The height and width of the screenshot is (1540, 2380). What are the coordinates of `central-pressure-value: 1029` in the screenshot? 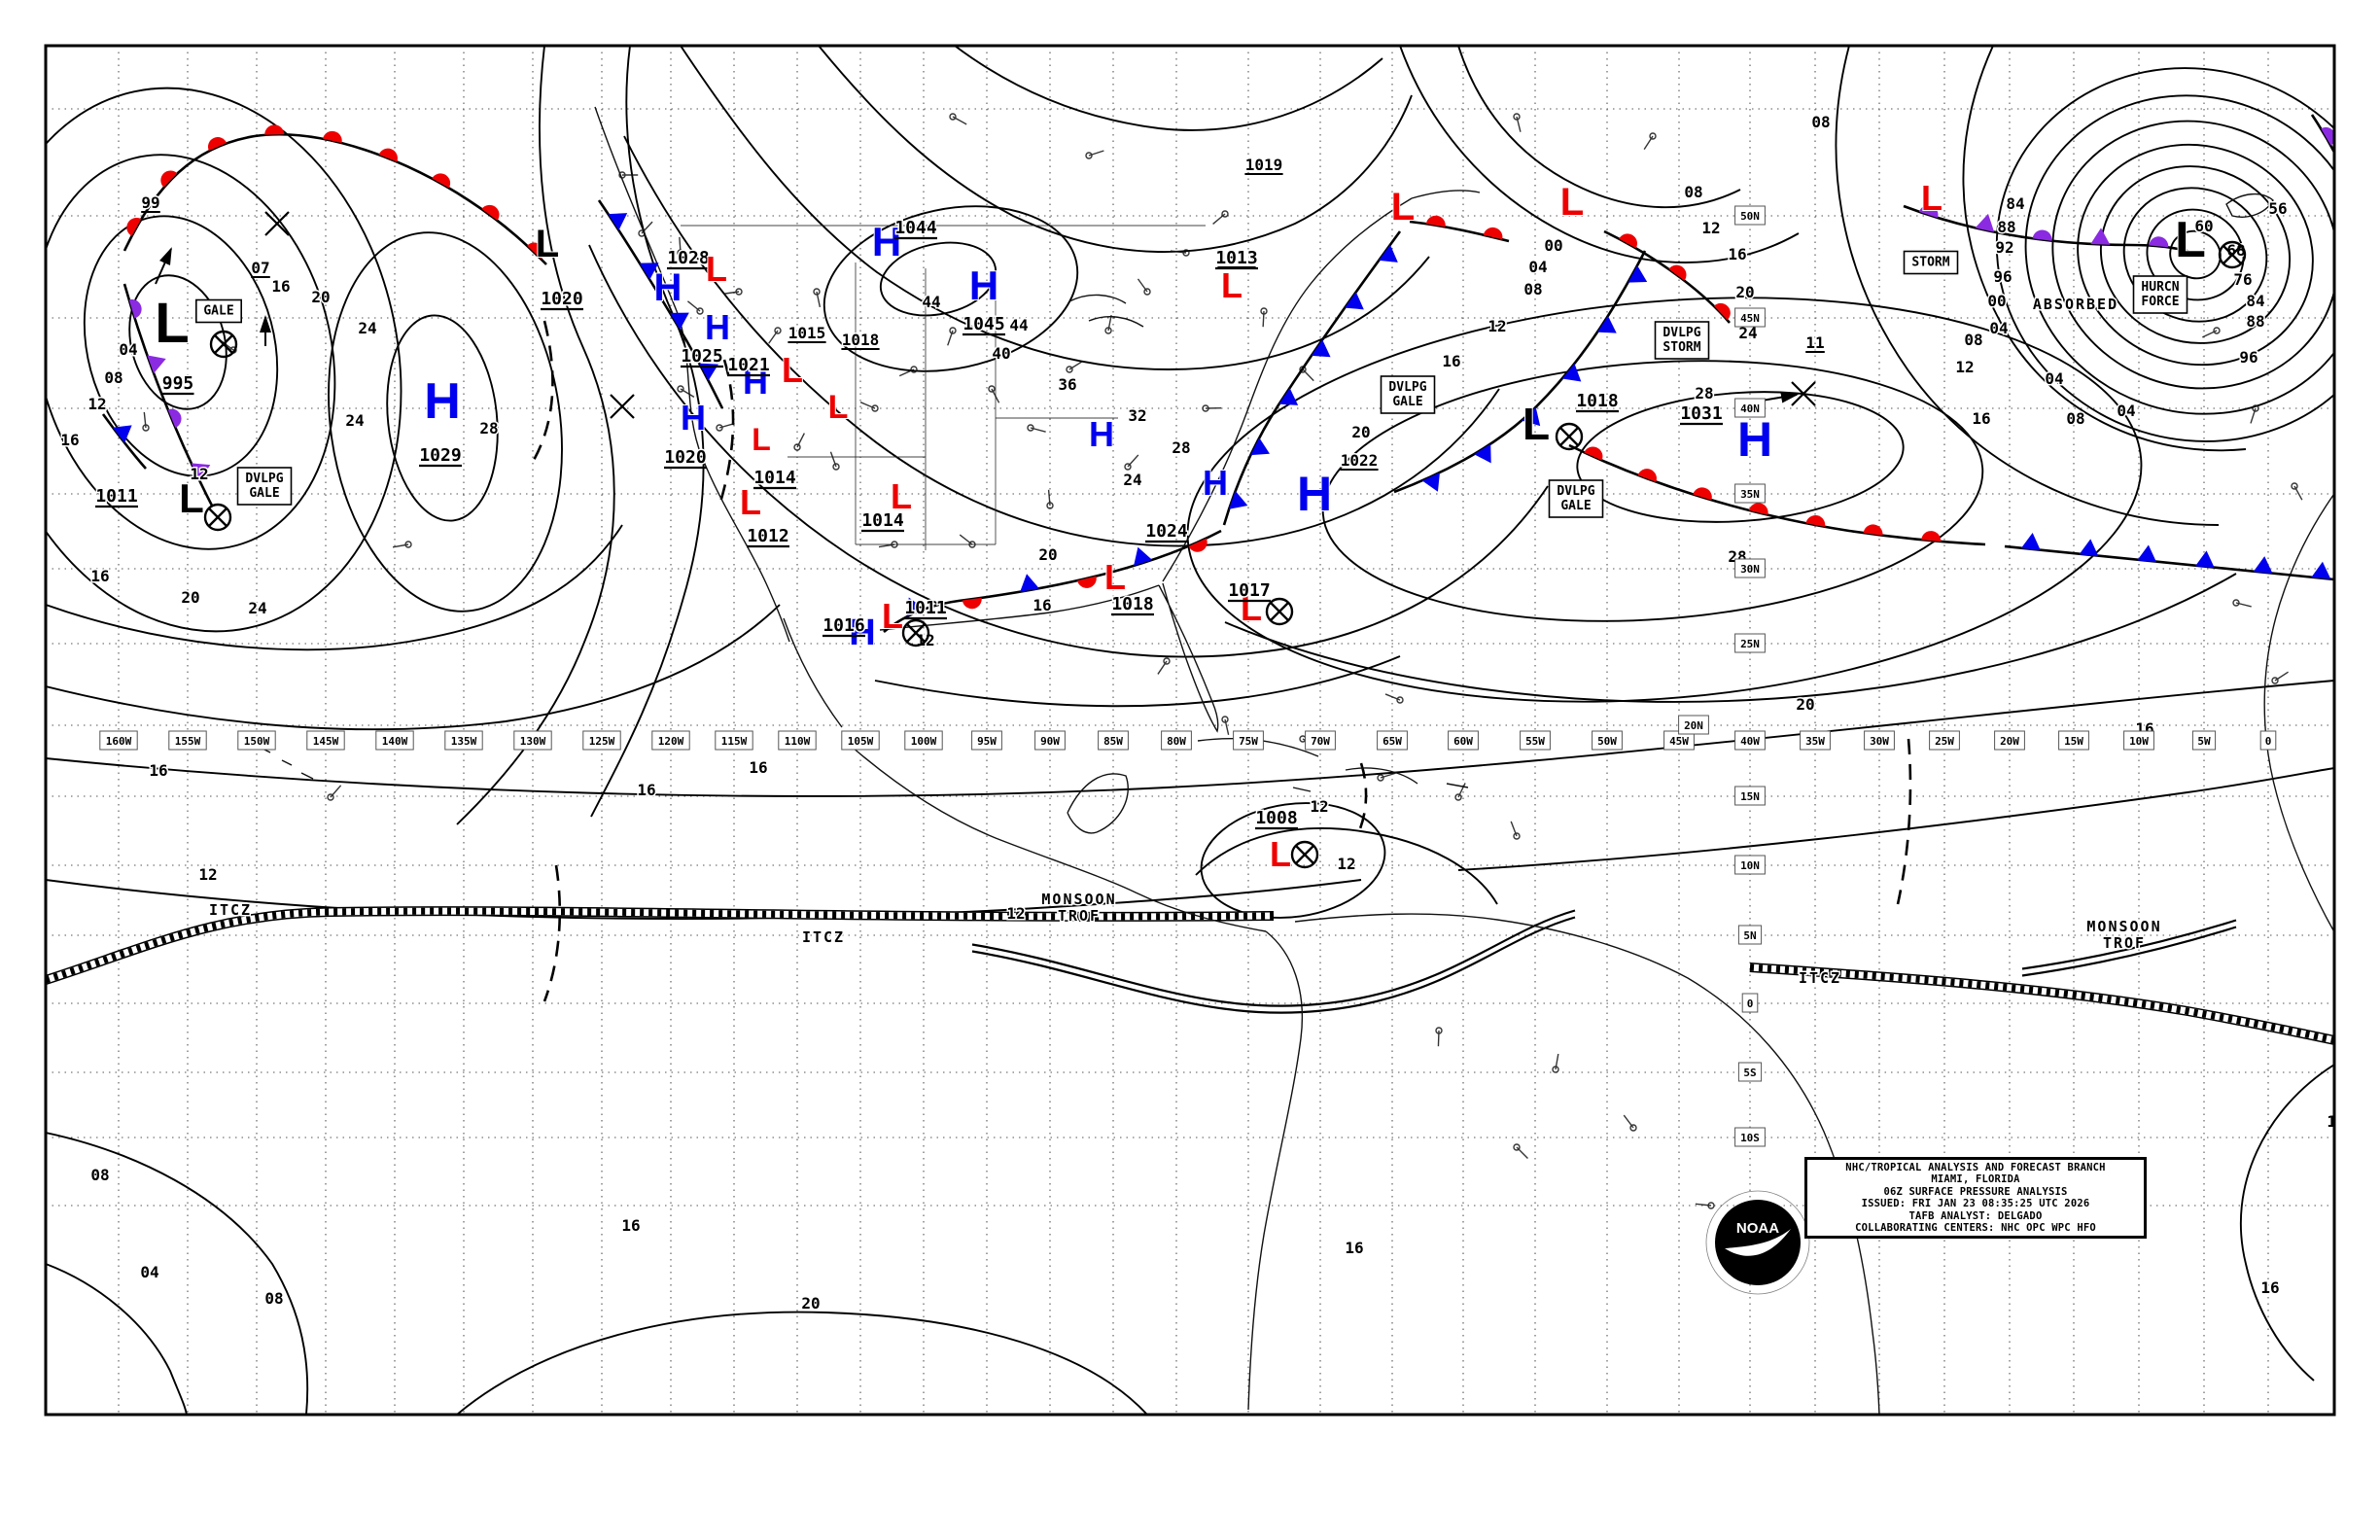 It's located at (440, 455).